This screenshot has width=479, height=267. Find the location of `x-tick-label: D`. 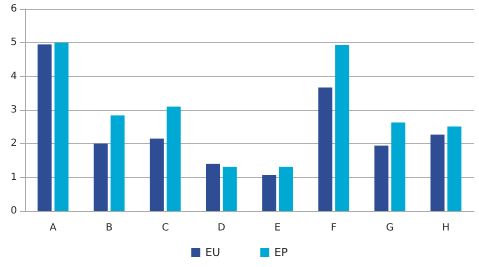

x-tick-label: D is located at coordinates (222, 228).